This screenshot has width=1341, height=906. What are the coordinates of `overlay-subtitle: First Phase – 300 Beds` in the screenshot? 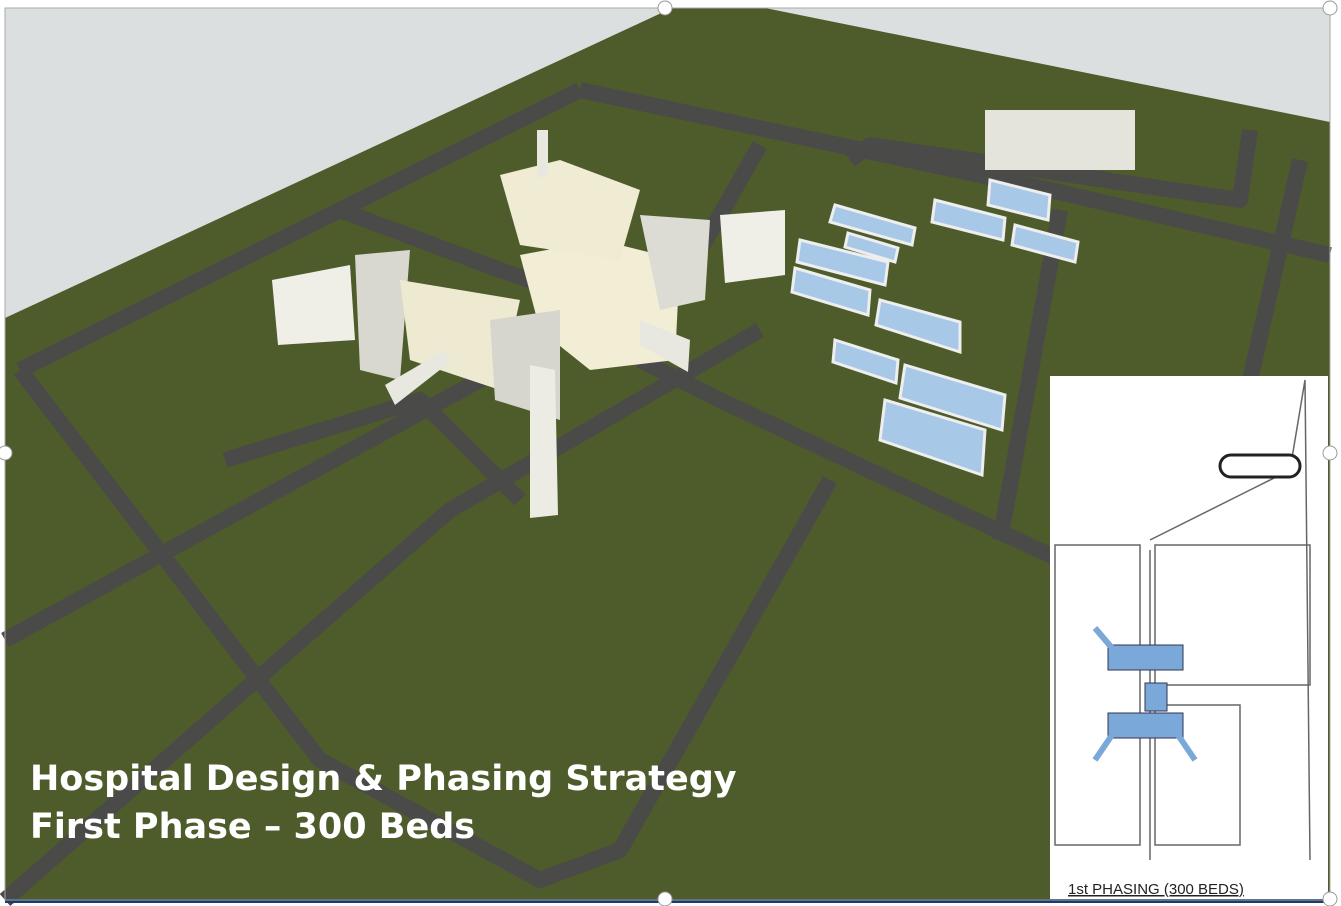 It's located at (252, 827).